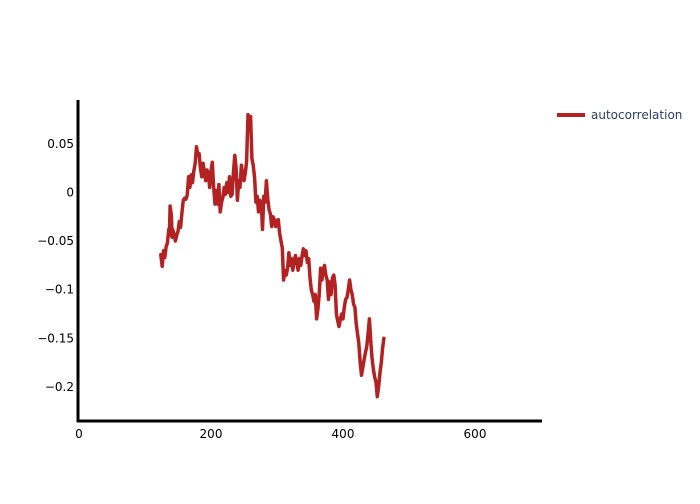 This screenshot has width=700, height=504. I want to click on y-tick-label: 0, so click(70, 192).